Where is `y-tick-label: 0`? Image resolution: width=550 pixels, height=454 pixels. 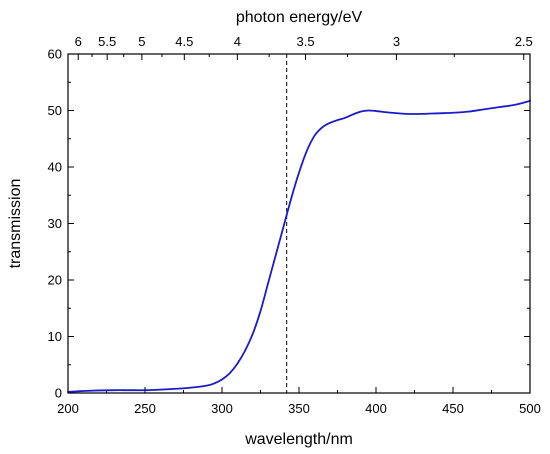 y-tick-label: 0 is located at coordinates (58, 393).